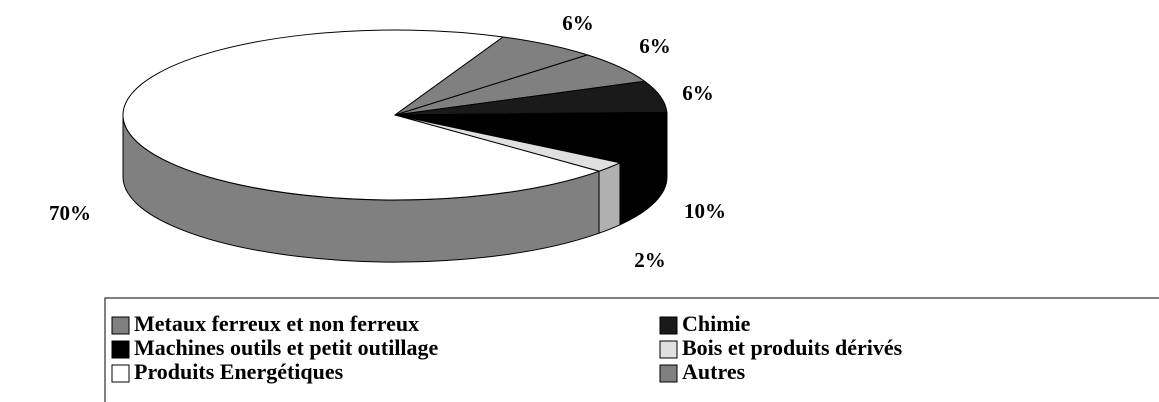 The height and width of the screenshot is (402, 1159). I want to click on data-label: 70%, so click(70, 213).